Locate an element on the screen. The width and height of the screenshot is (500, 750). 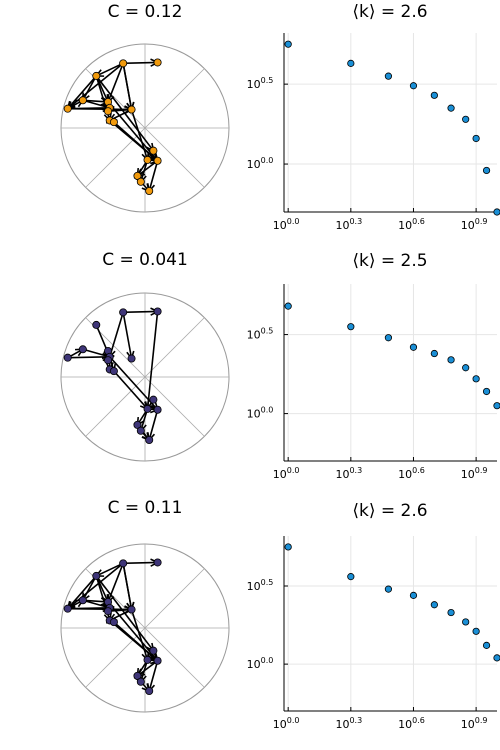
degree-title-1: ⟨k⟩ = 2.6 is located at coordinates (389, 12).